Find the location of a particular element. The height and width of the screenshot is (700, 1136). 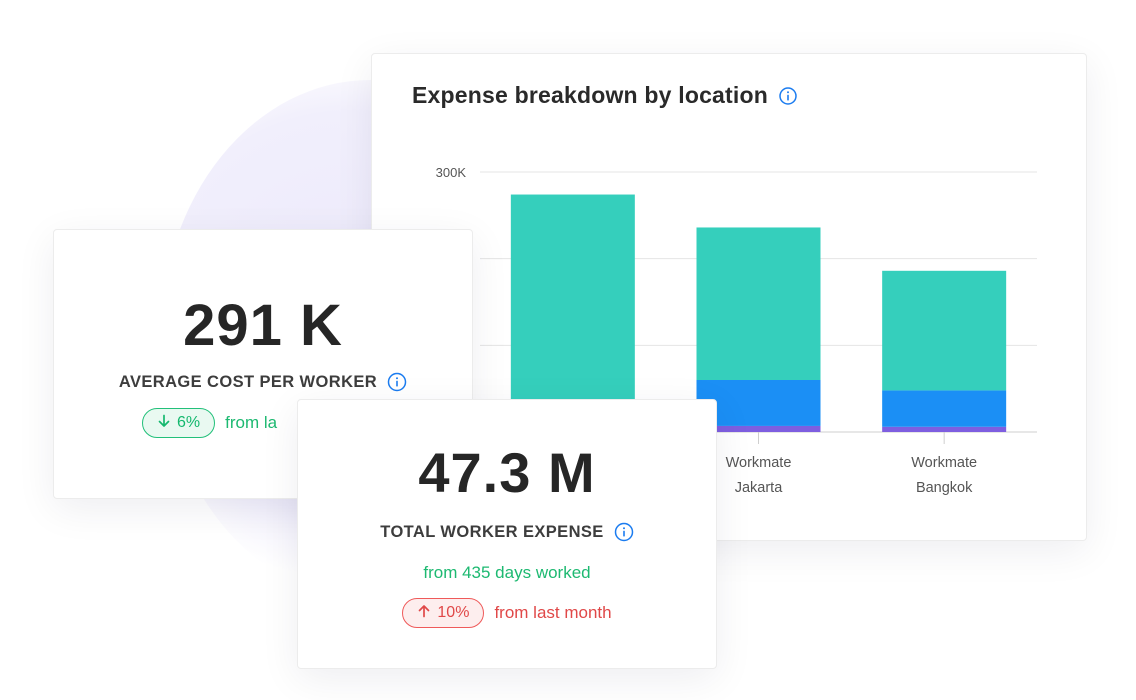

average-cost-label-row: AVERAGE COST PER WORKER is located at coordinates (263, 382).